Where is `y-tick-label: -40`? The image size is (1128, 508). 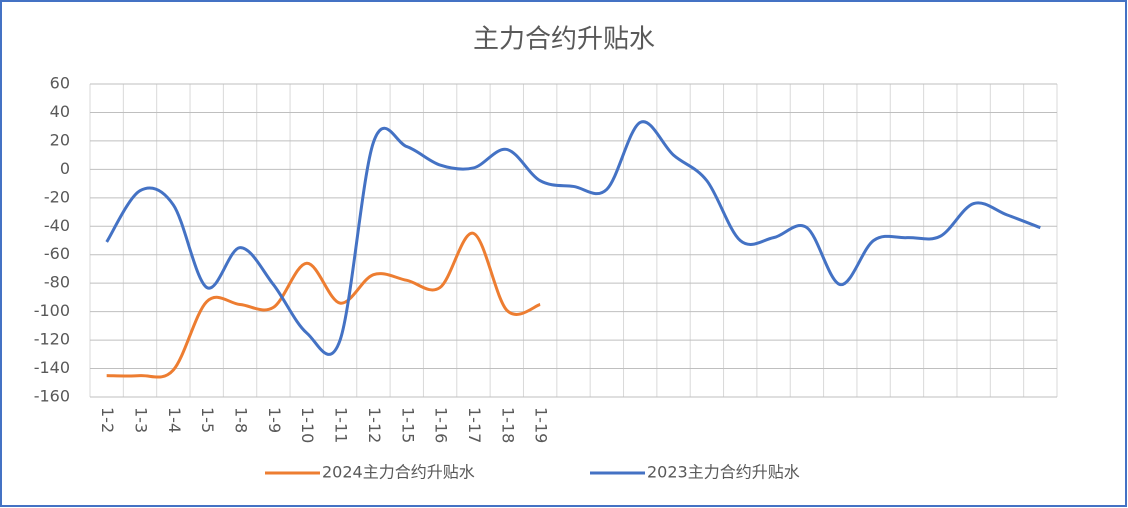 y-tick-label: -40 is located at coordinates (57, 225).